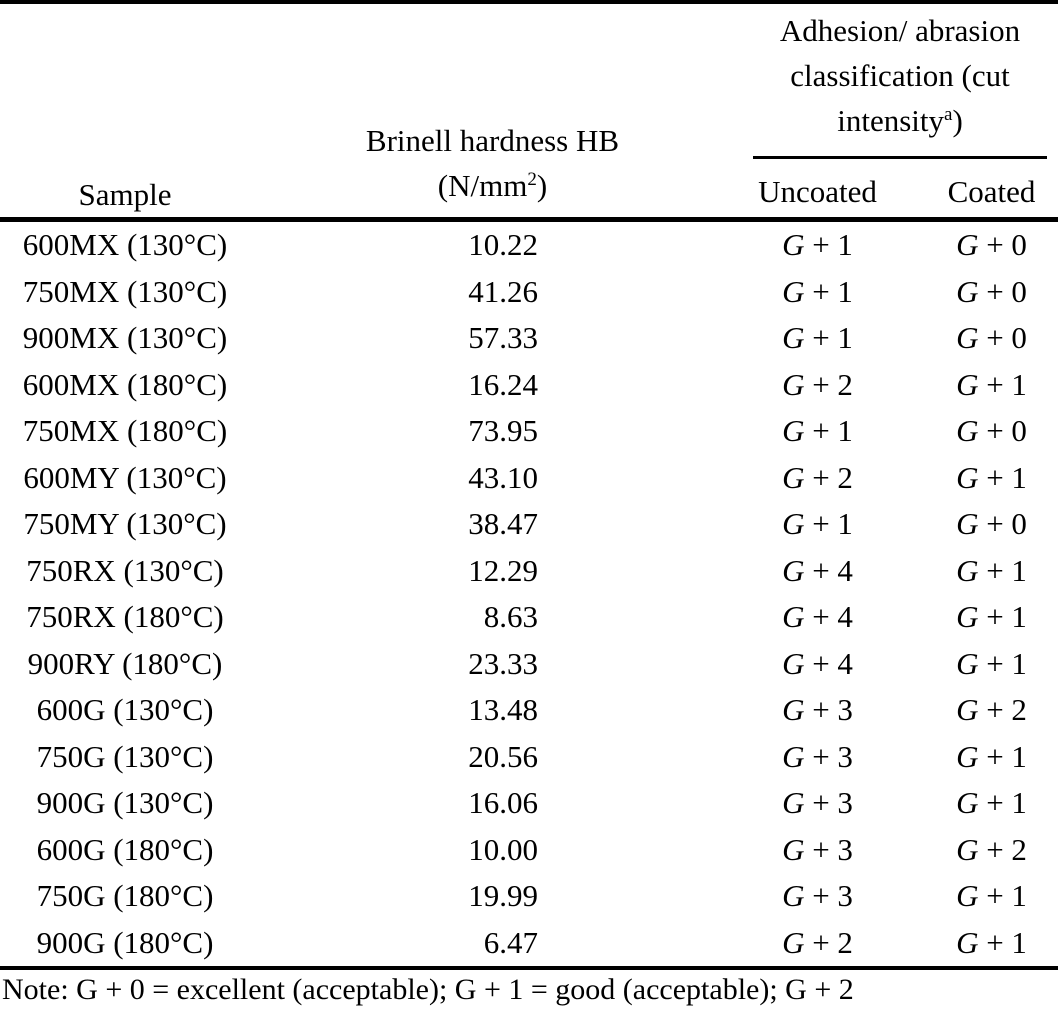 The image size is (1058, 1010). Describe the element at coordinates (503, 756) in the screenshot. I see `hb-cell-value: 20.56` at that location.